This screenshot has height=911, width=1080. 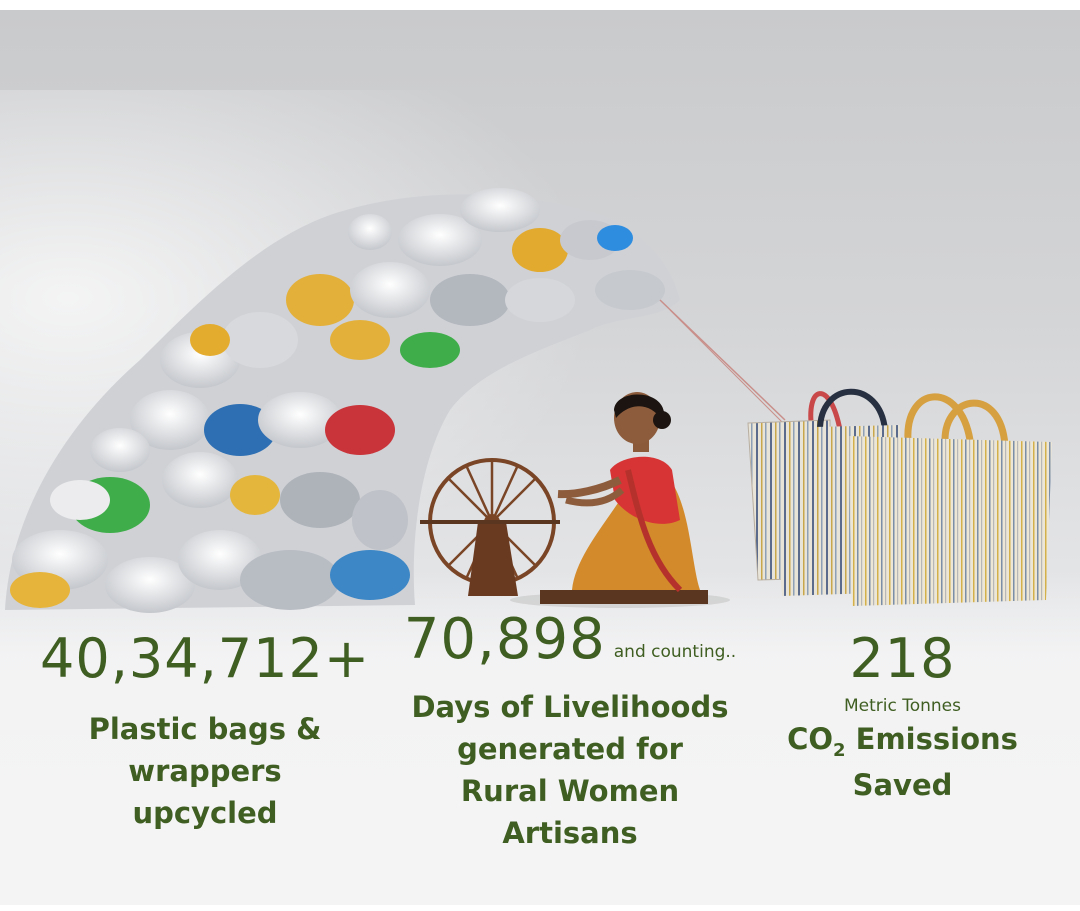 I want to click on stat-co2-saved: 218 Metric Tonnes CO2 Emissions Saved, so click(x=902, y=719).